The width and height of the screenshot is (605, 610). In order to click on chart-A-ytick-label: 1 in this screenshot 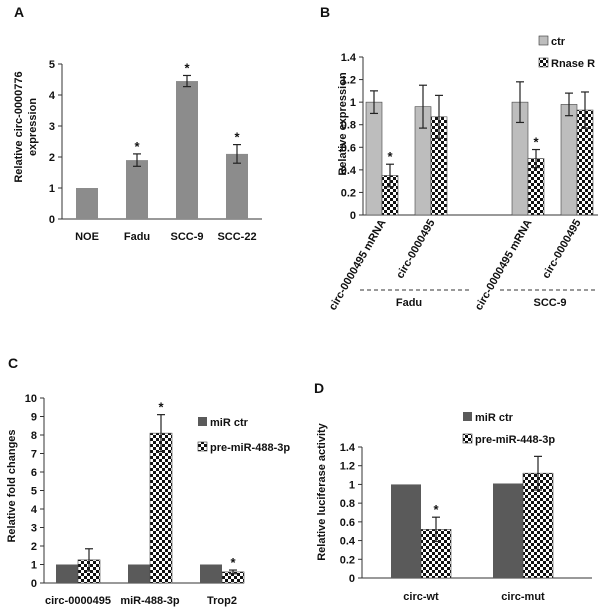, I will do `click(52, 189)`.